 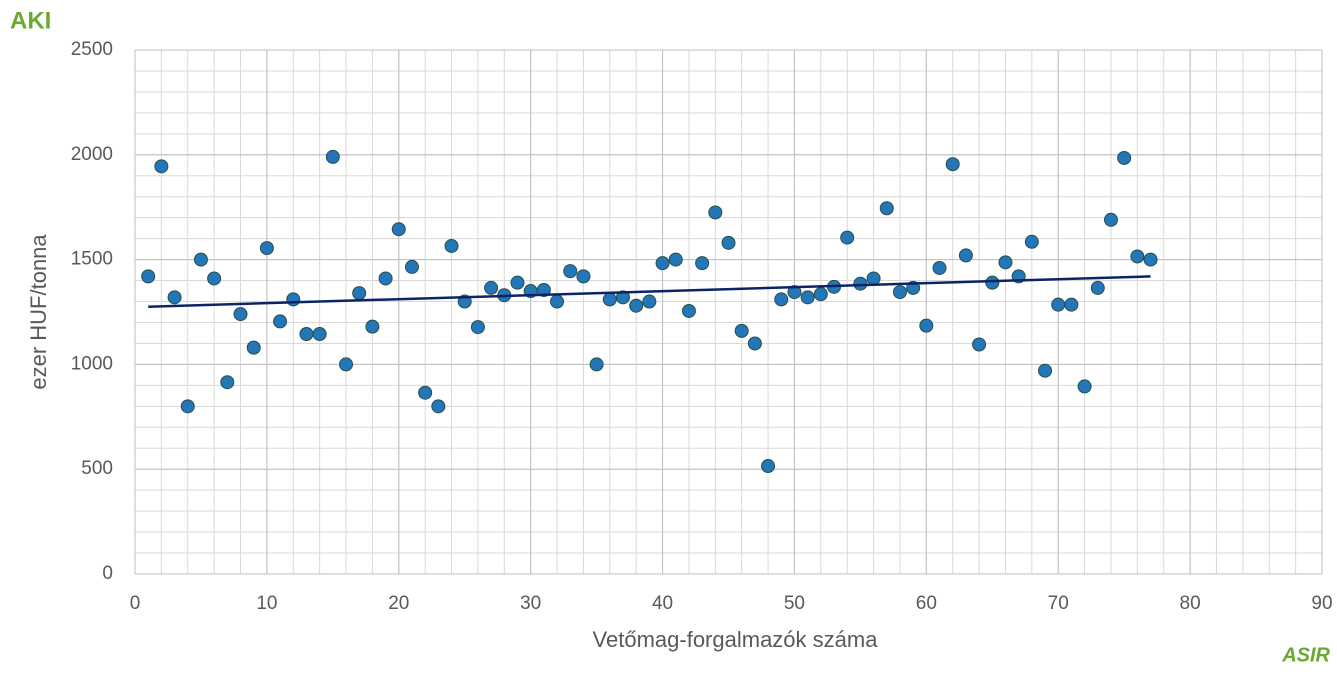 I want to click on y-tick-label: 0, so click(x=107, y=573).